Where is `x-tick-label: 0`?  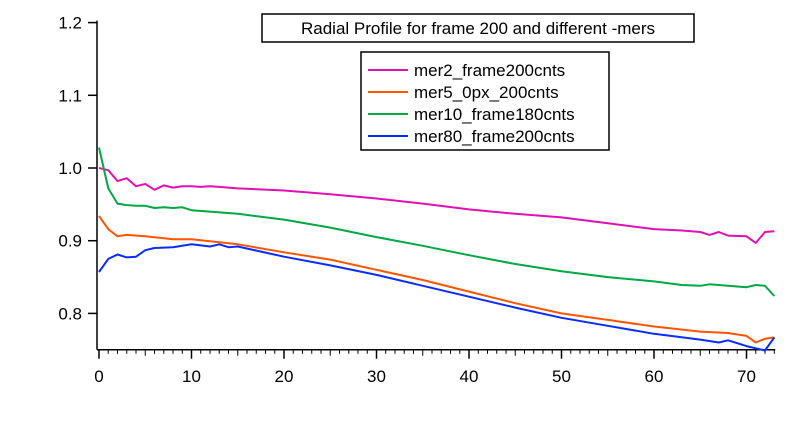 x-tick-label: 0 is located at coordinates (98, 376).